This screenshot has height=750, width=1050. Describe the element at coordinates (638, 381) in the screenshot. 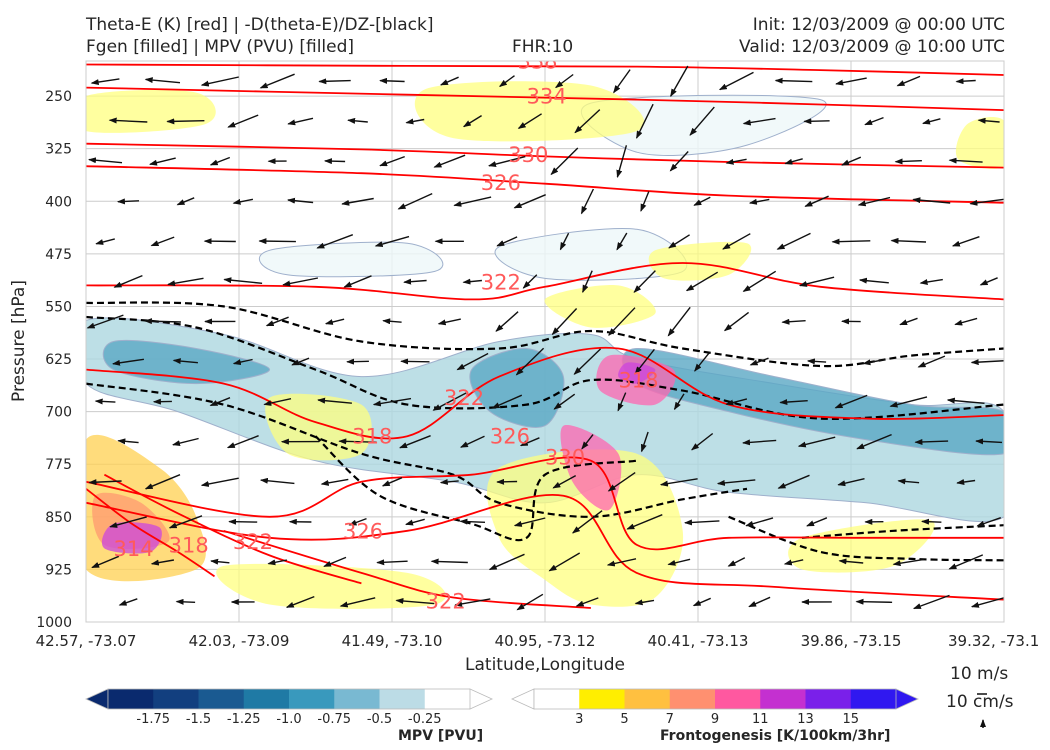

I see `contour-label: 318` at that location.